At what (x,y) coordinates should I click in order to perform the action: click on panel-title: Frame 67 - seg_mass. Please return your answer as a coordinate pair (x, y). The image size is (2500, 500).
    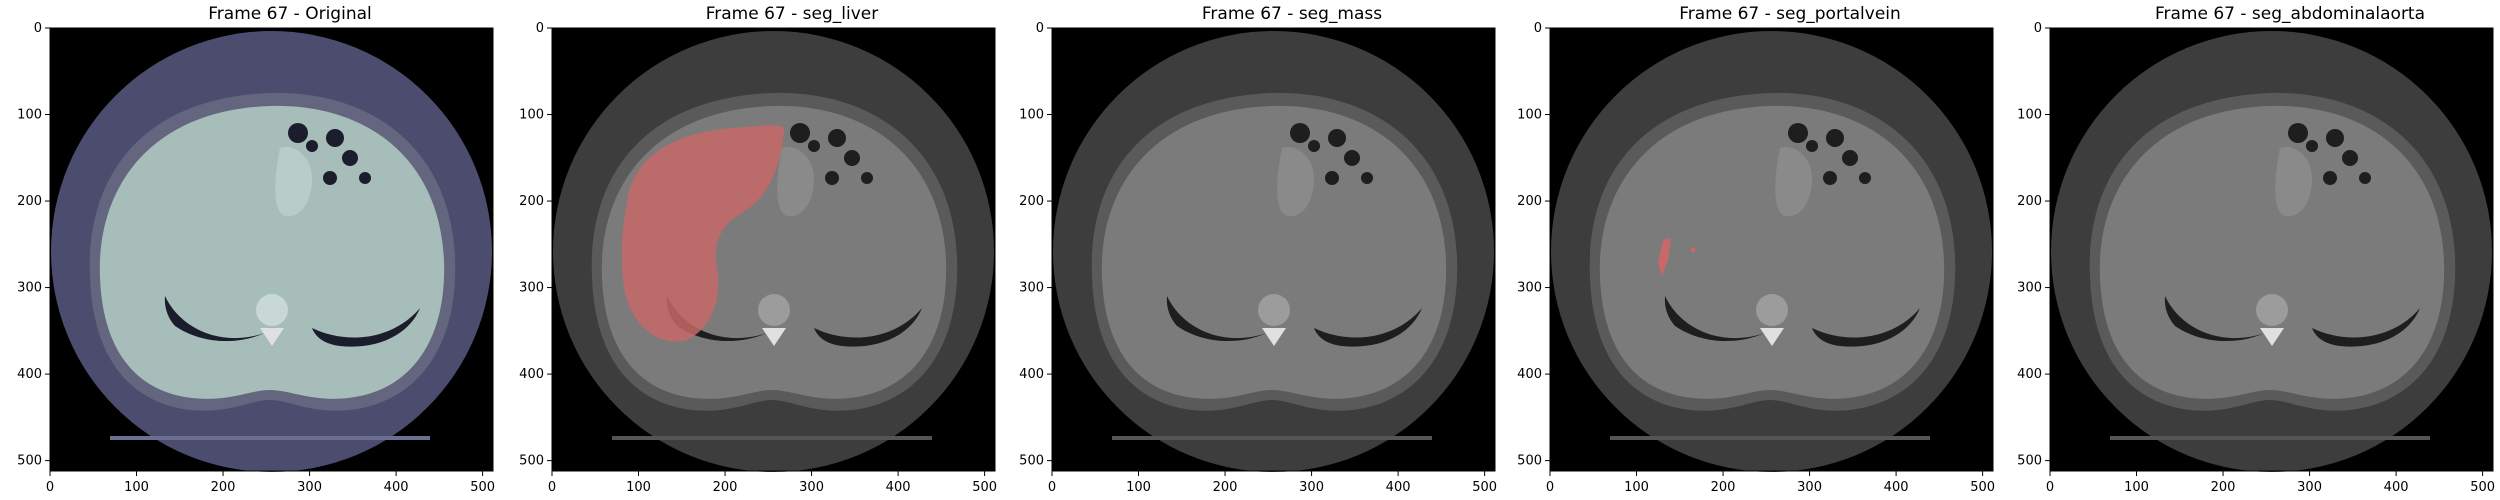
    Looking at the image, I should click on (1292, 14).